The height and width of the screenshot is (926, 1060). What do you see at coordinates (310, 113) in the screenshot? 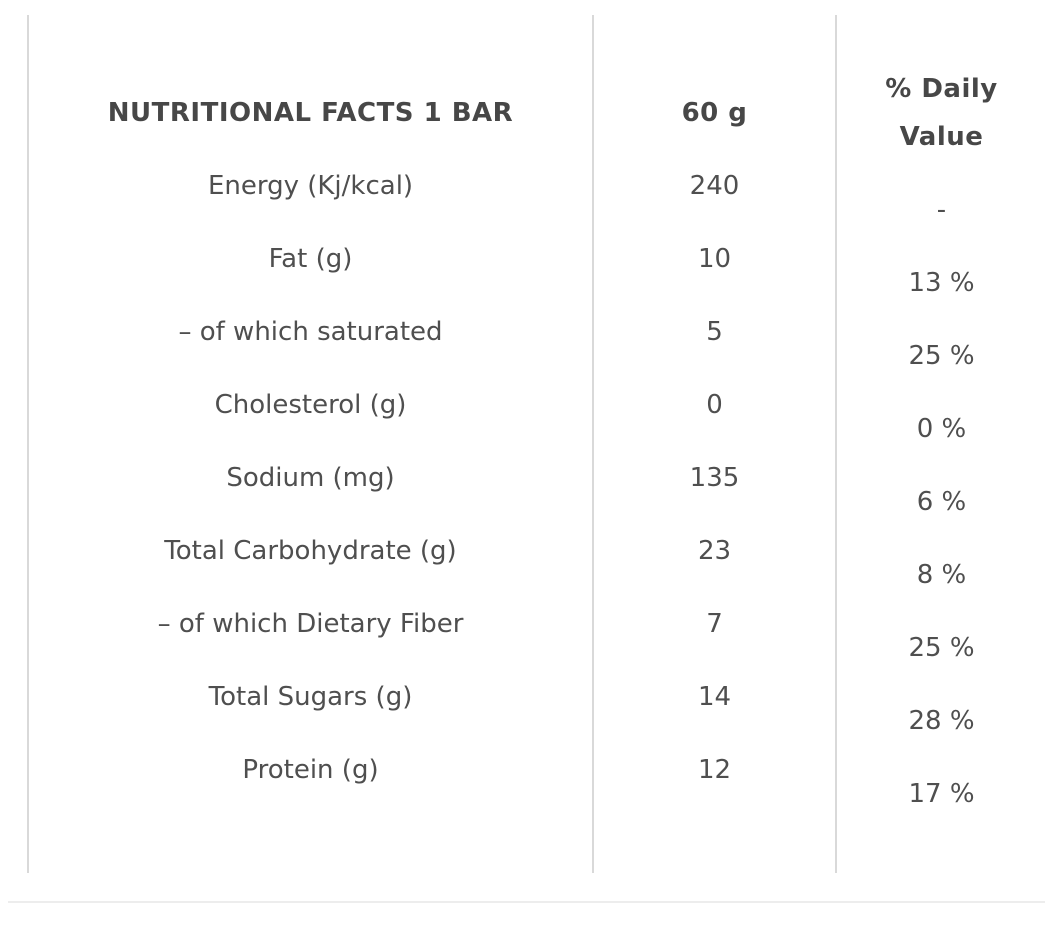
I see `table-title: NUTRITIONAL FACTS 1 BAR` at bounding box center [310, 113].